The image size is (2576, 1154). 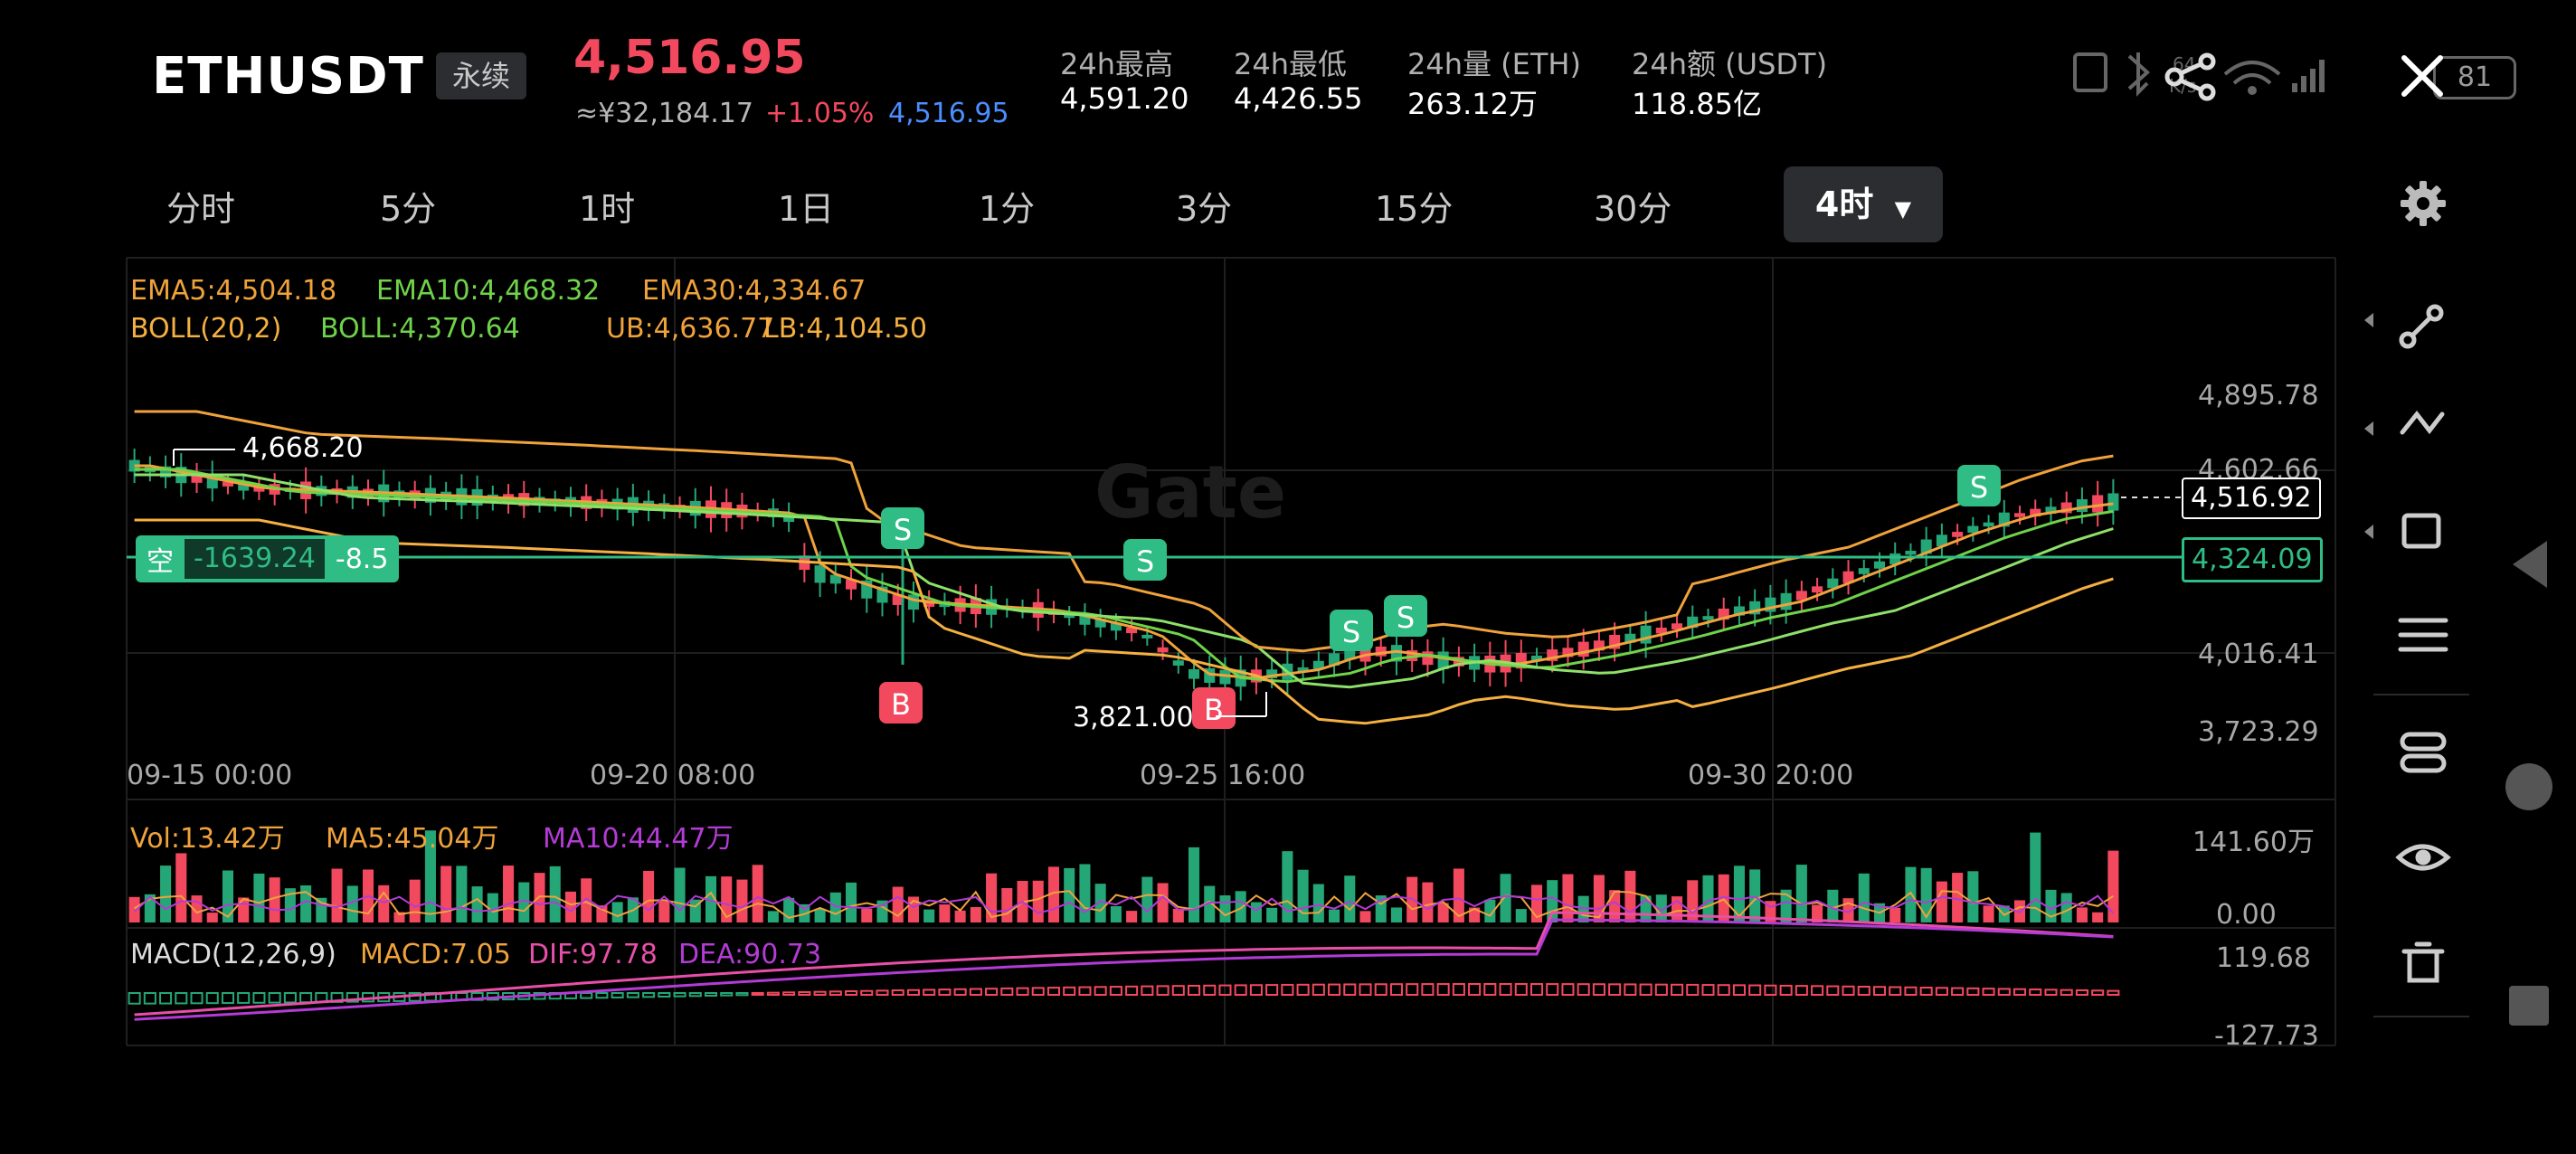 What do you see at coordinates (807, 209) in the screenshot?
I see `tab-1d: 1日` at bounding box center [807, 209].